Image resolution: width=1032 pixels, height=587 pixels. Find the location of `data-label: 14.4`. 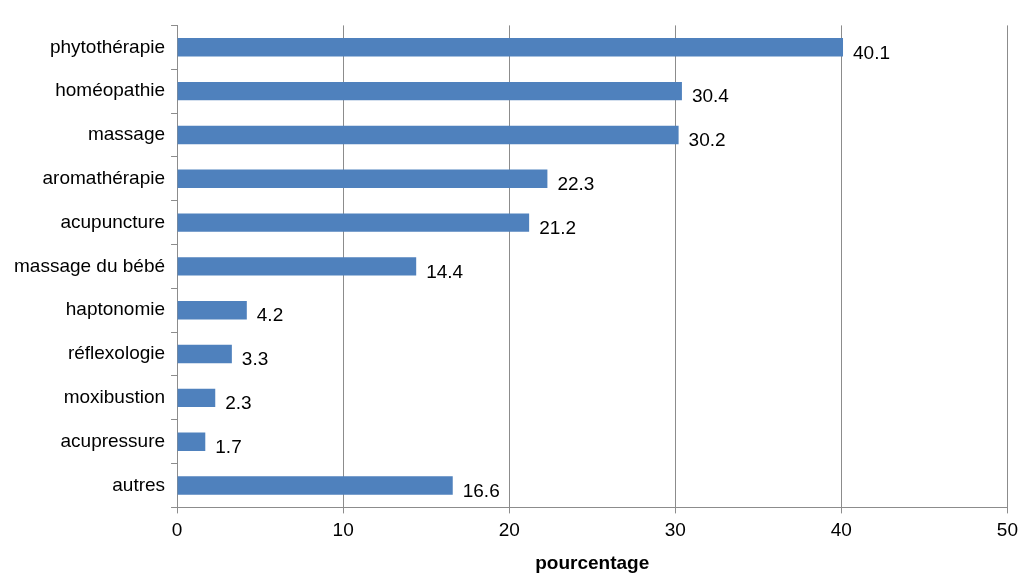

data-label: 14.4 is located at coordinates (445, 271).